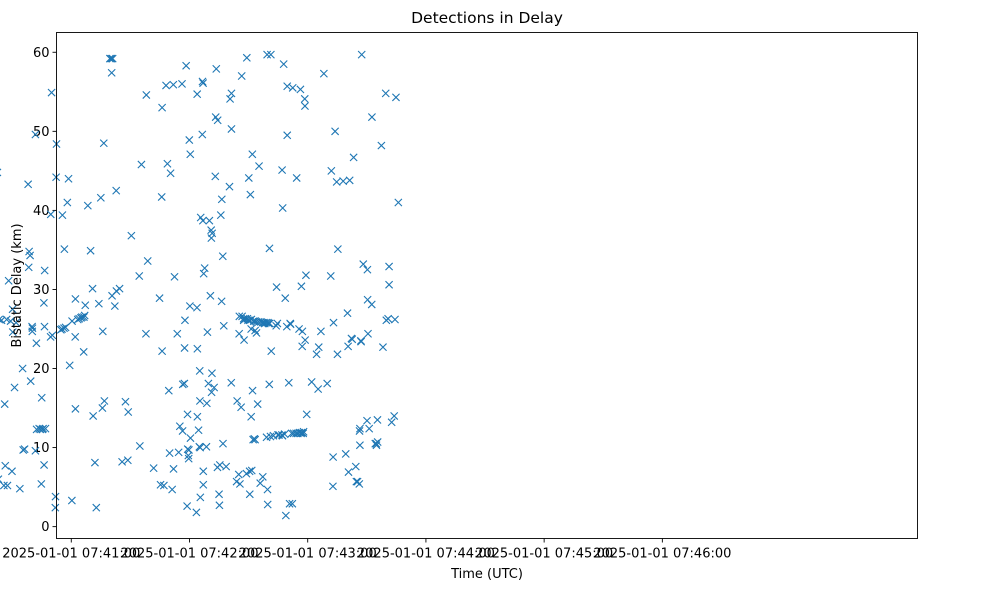 This screenshot has width=988, height=590. What do you see at coordinates (41, 132) in the screenshot?
I see `y-tick-label: 50` at bounding box center [41, 132].